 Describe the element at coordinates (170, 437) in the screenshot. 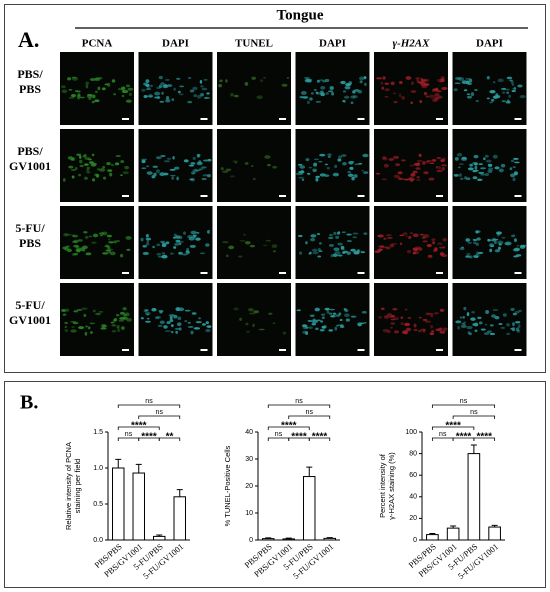

I see `significance-label: **` at that location.